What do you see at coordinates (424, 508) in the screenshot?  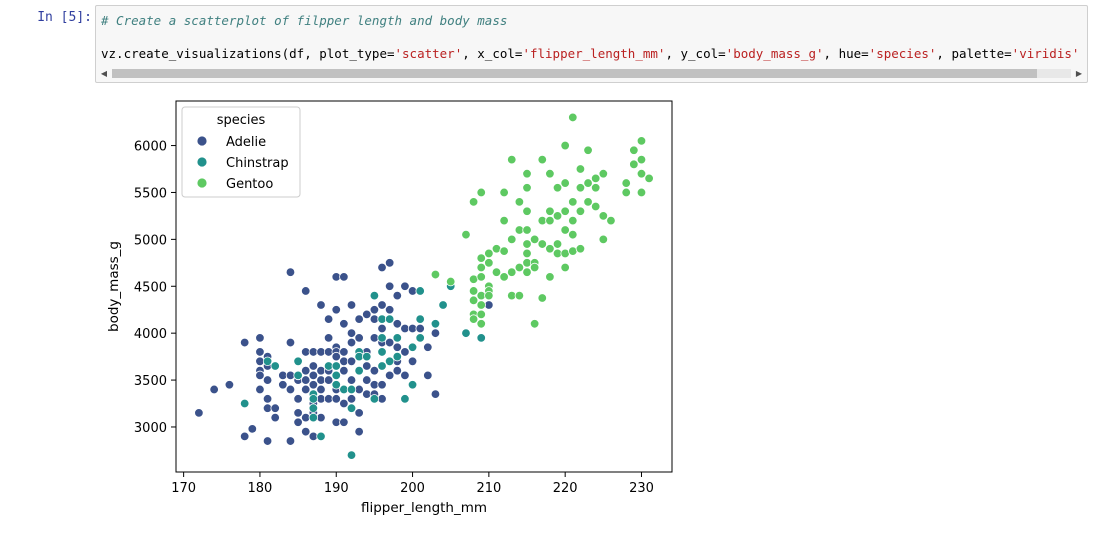 I see `x-axis-label: flipper_length_mm` at bounding box center [424, 508].